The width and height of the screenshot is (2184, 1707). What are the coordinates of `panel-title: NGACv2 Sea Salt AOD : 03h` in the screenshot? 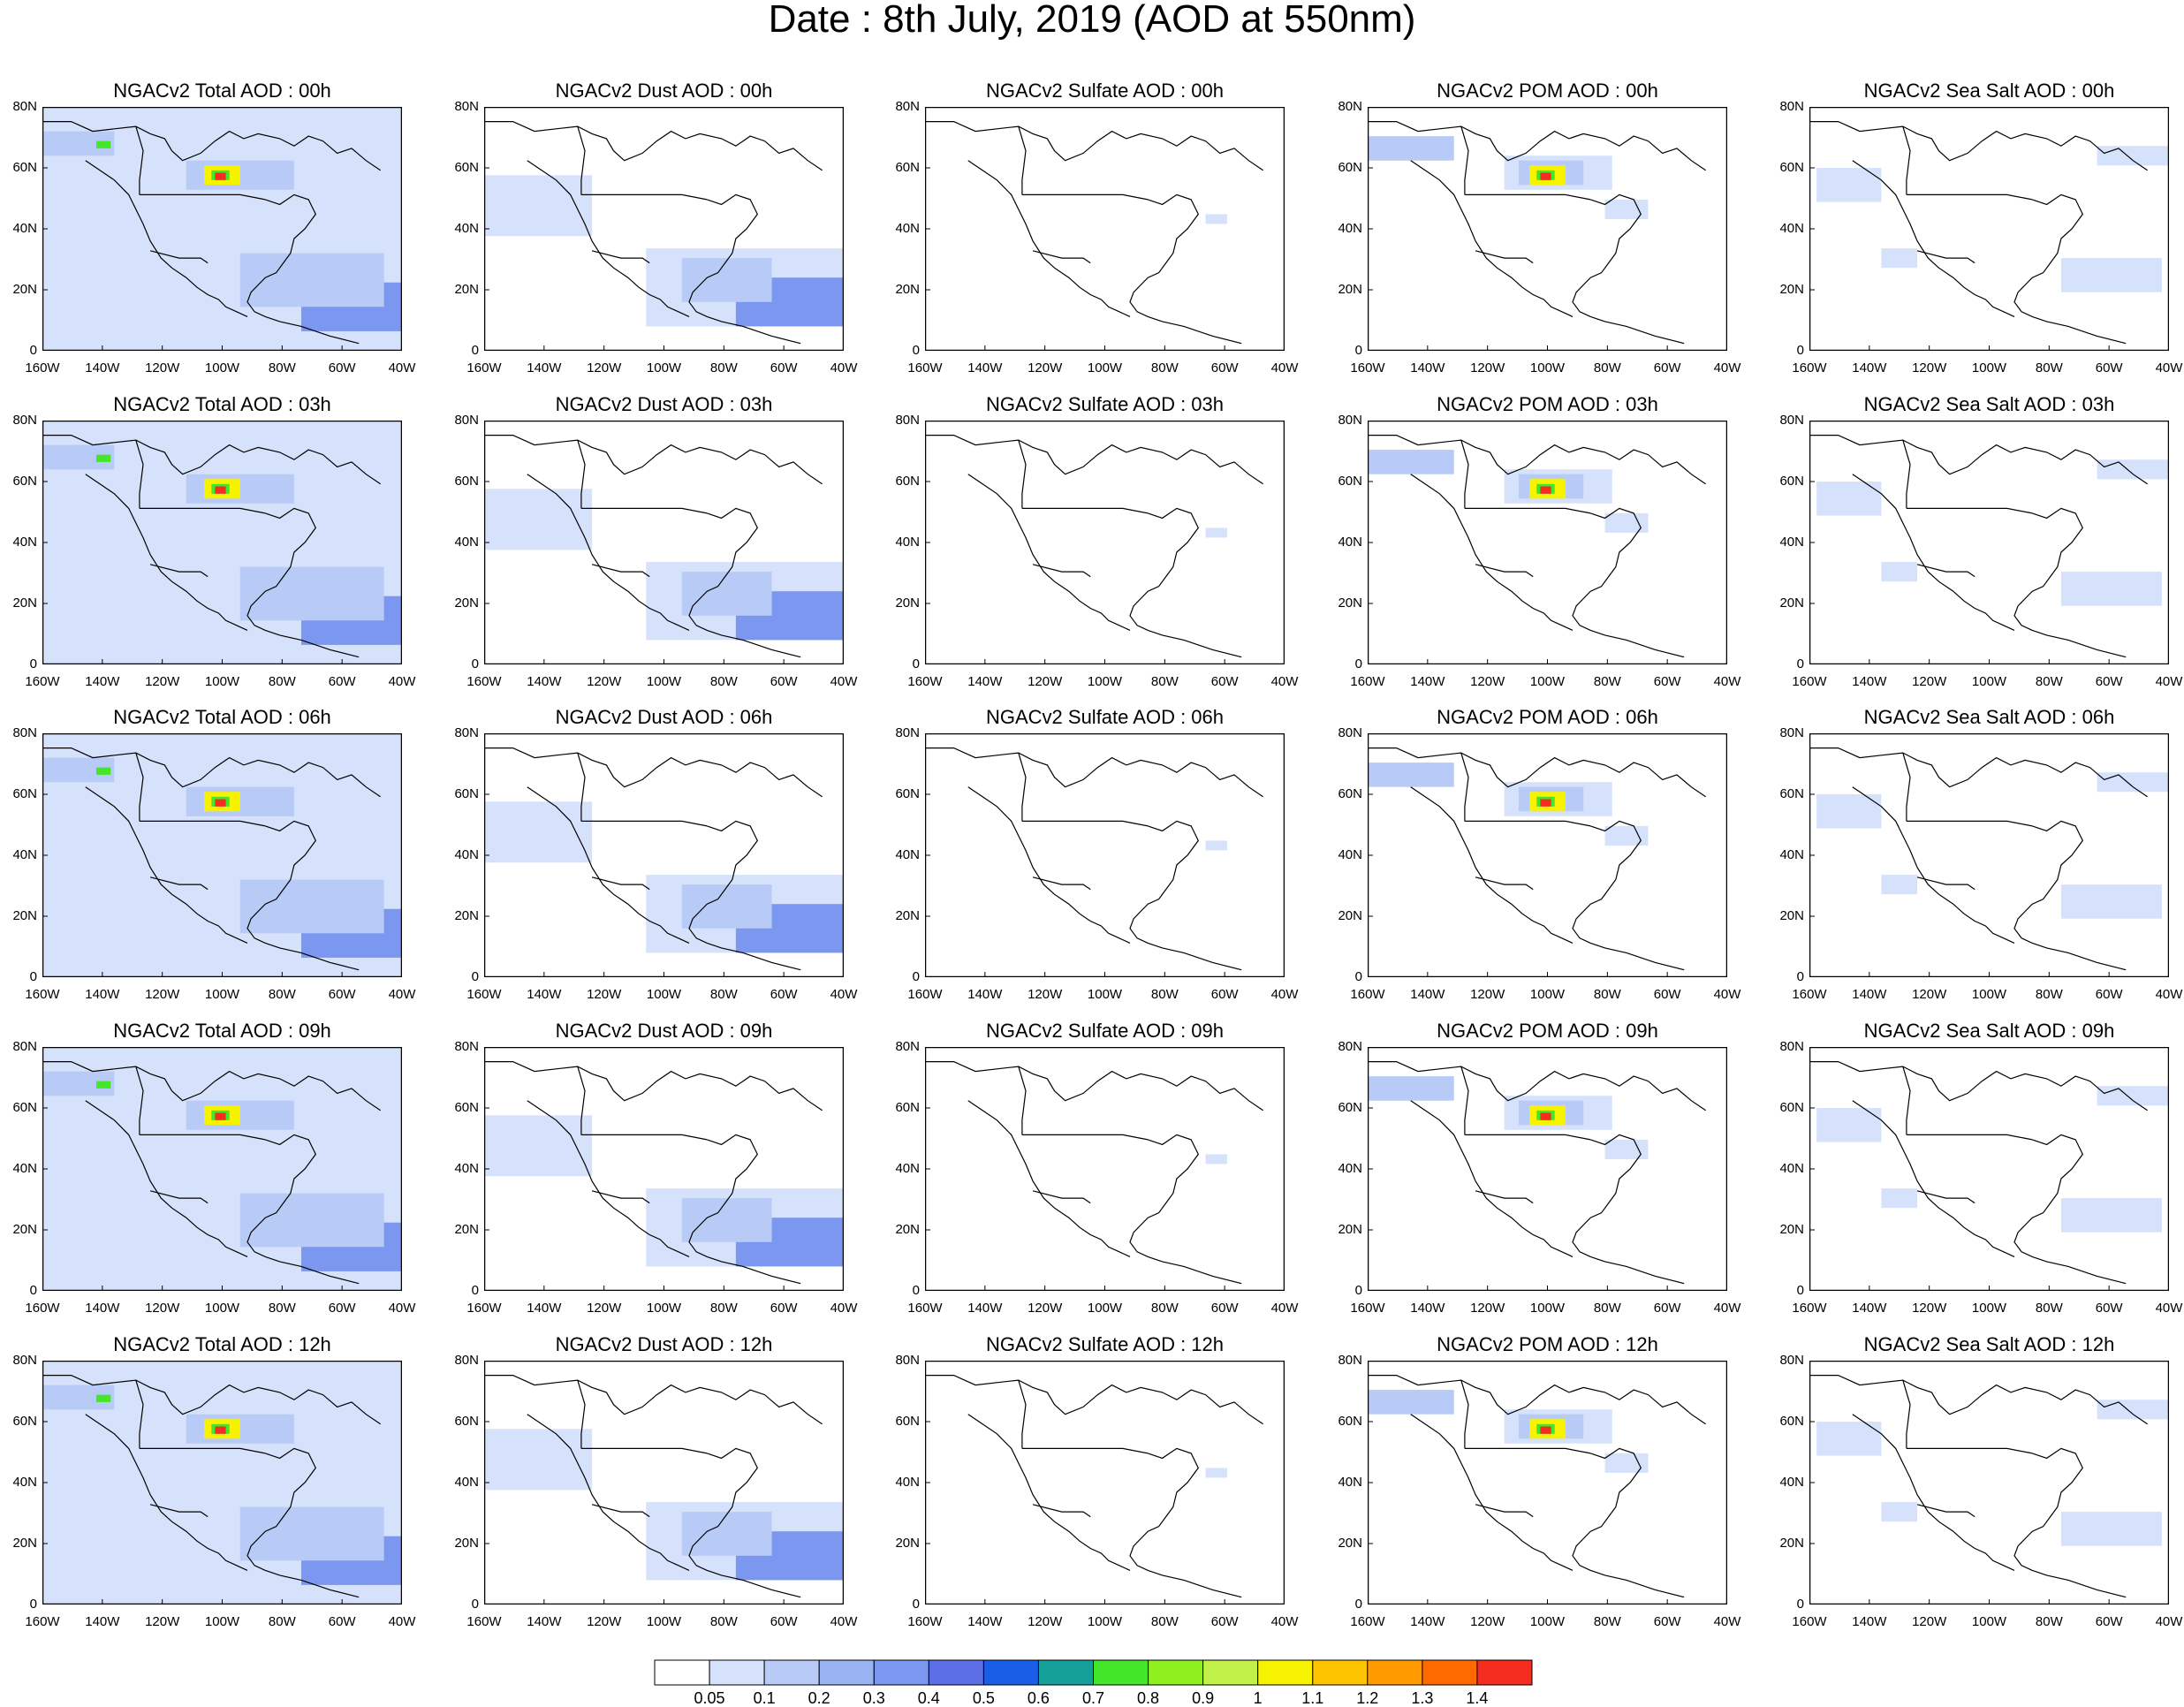 It's located at (1989, 404).